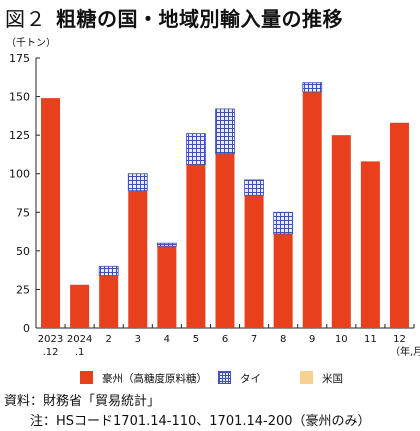 This screenshot has width=420, height=431. I want to click on legend-swatch-australia, so click(86, 377).